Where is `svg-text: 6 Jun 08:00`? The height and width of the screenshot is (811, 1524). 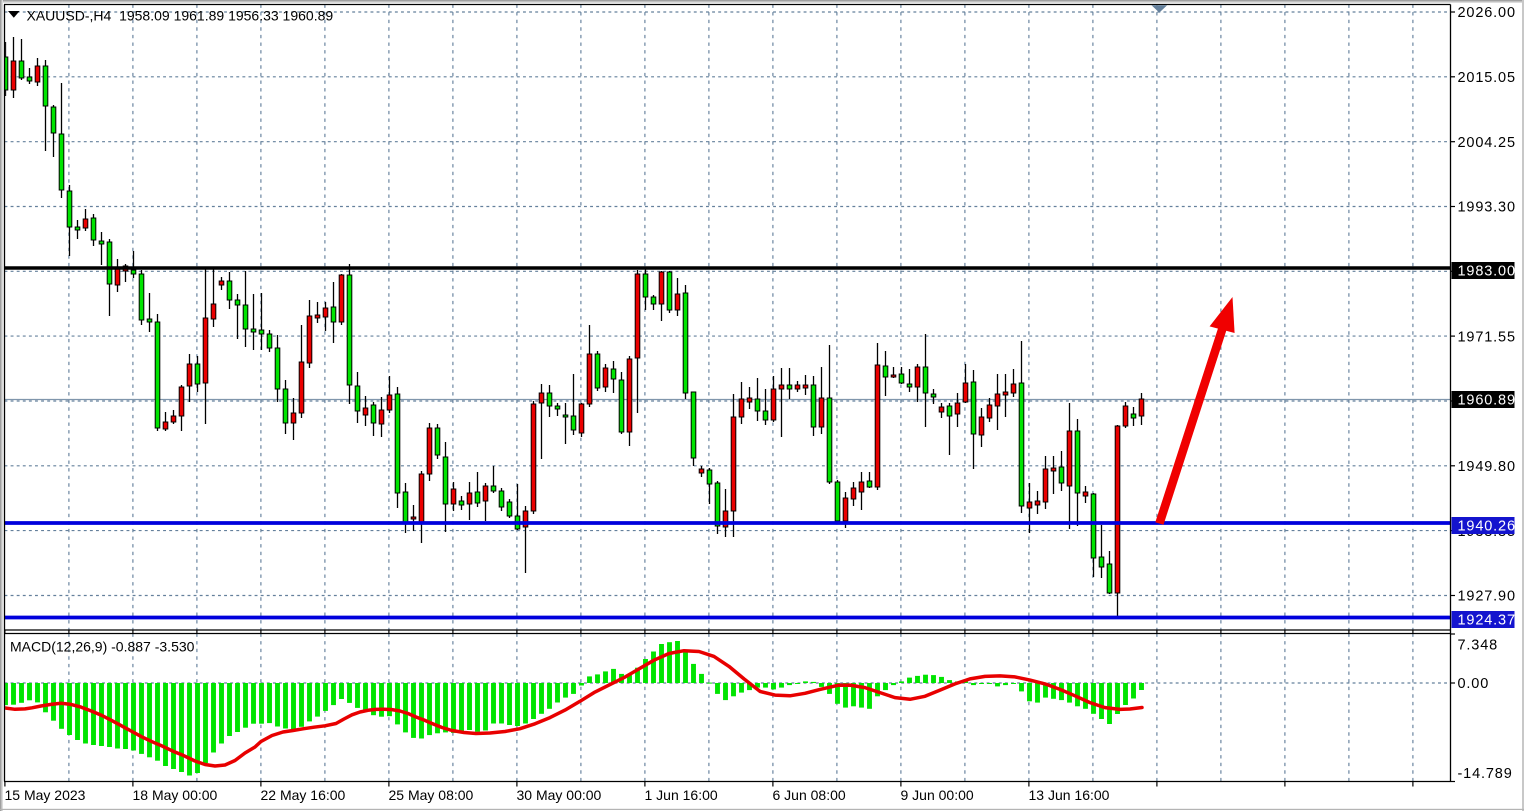 svg-text: 6 Jun 08:00 is located at coordinates (809, 795).